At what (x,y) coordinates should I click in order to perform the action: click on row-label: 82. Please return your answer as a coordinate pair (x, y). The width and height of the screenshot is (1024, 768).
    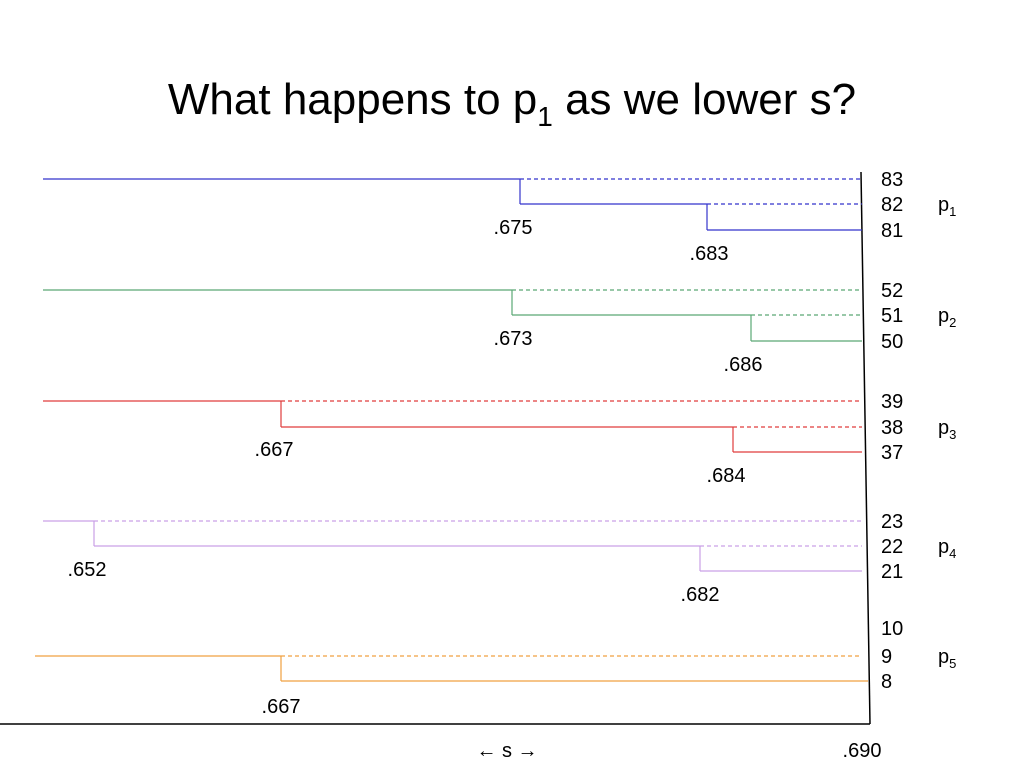
    Looking at the image, I should click on (892, 205).